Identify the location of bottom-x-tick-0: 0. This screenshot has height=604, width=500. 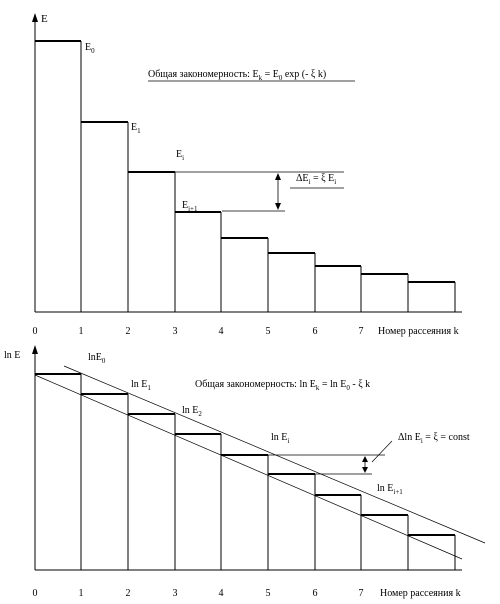
(35, 593).